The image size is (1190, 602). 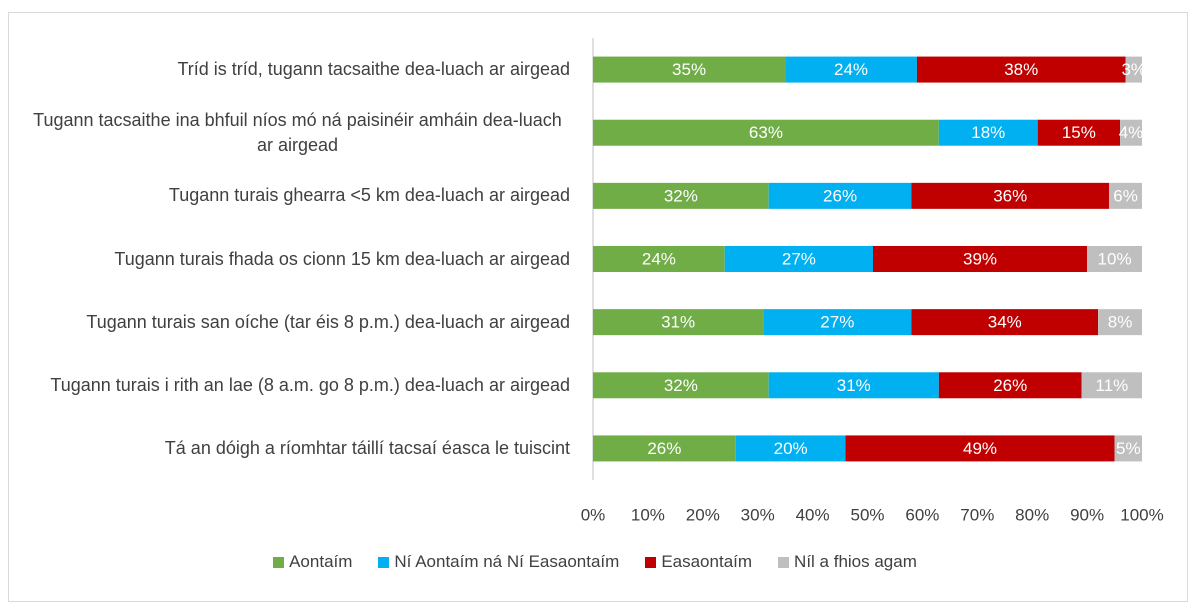 I want to click on x-tick-label: 50%, so click(x=867, y=514).